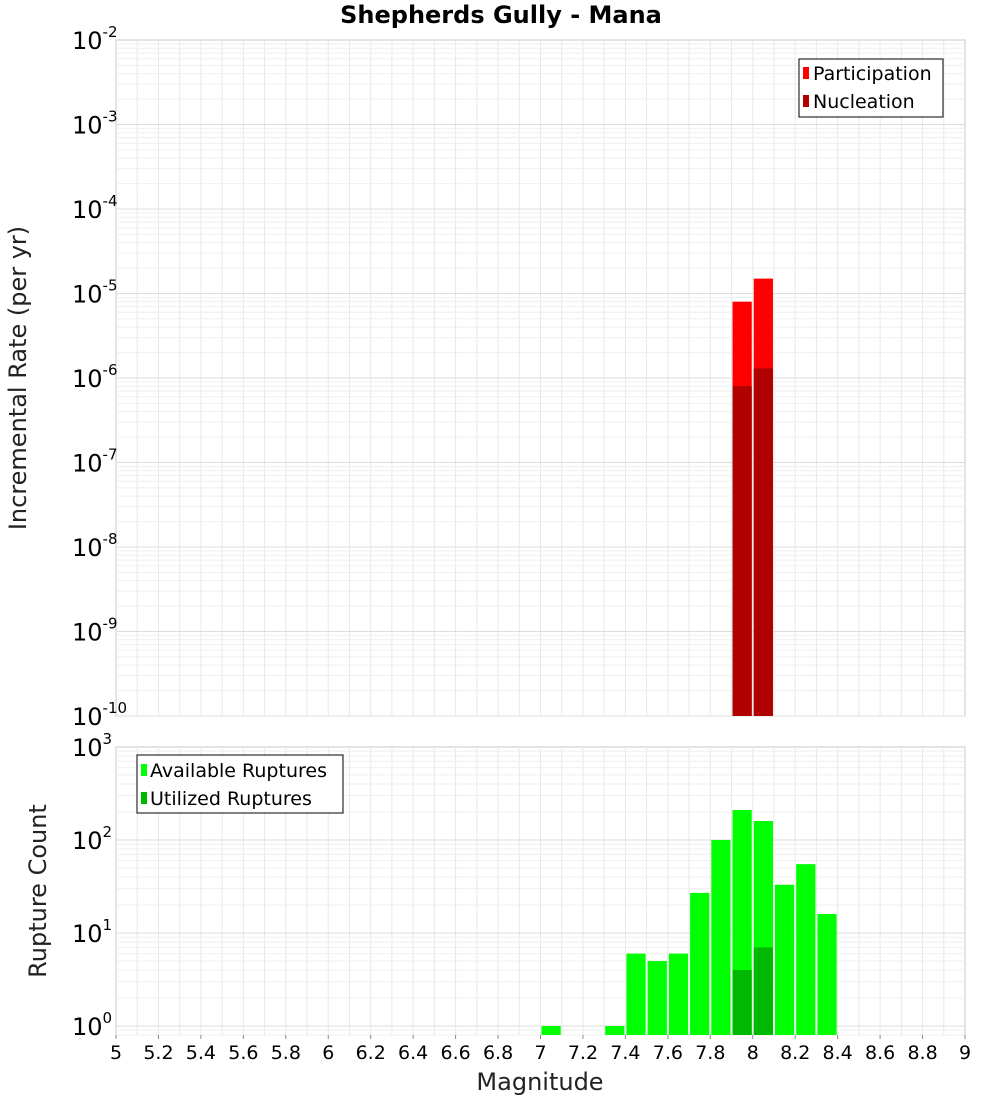  Describe the element at coordinates (625, 1053) in the screenshot. I see `x-tick-label: 7.4` at that location.